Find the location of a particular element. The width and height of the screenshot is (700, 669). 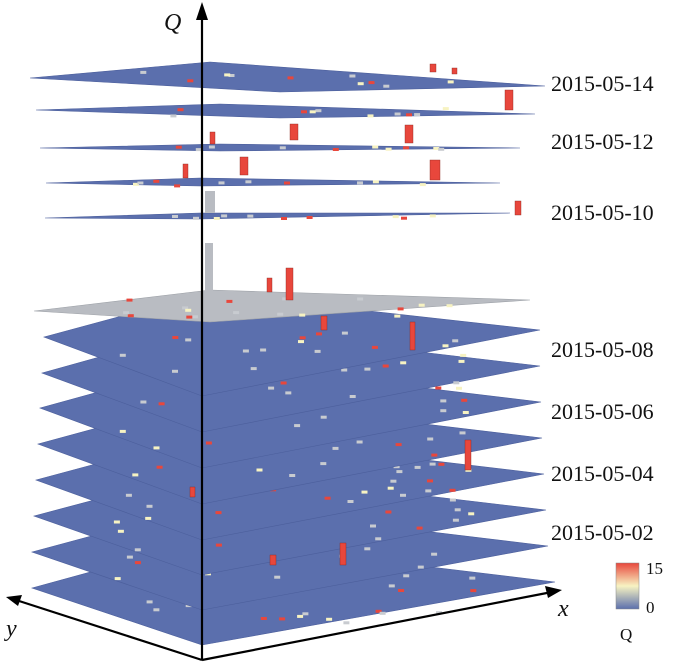

colorbar-gradient is located at coordinates (627, 586).